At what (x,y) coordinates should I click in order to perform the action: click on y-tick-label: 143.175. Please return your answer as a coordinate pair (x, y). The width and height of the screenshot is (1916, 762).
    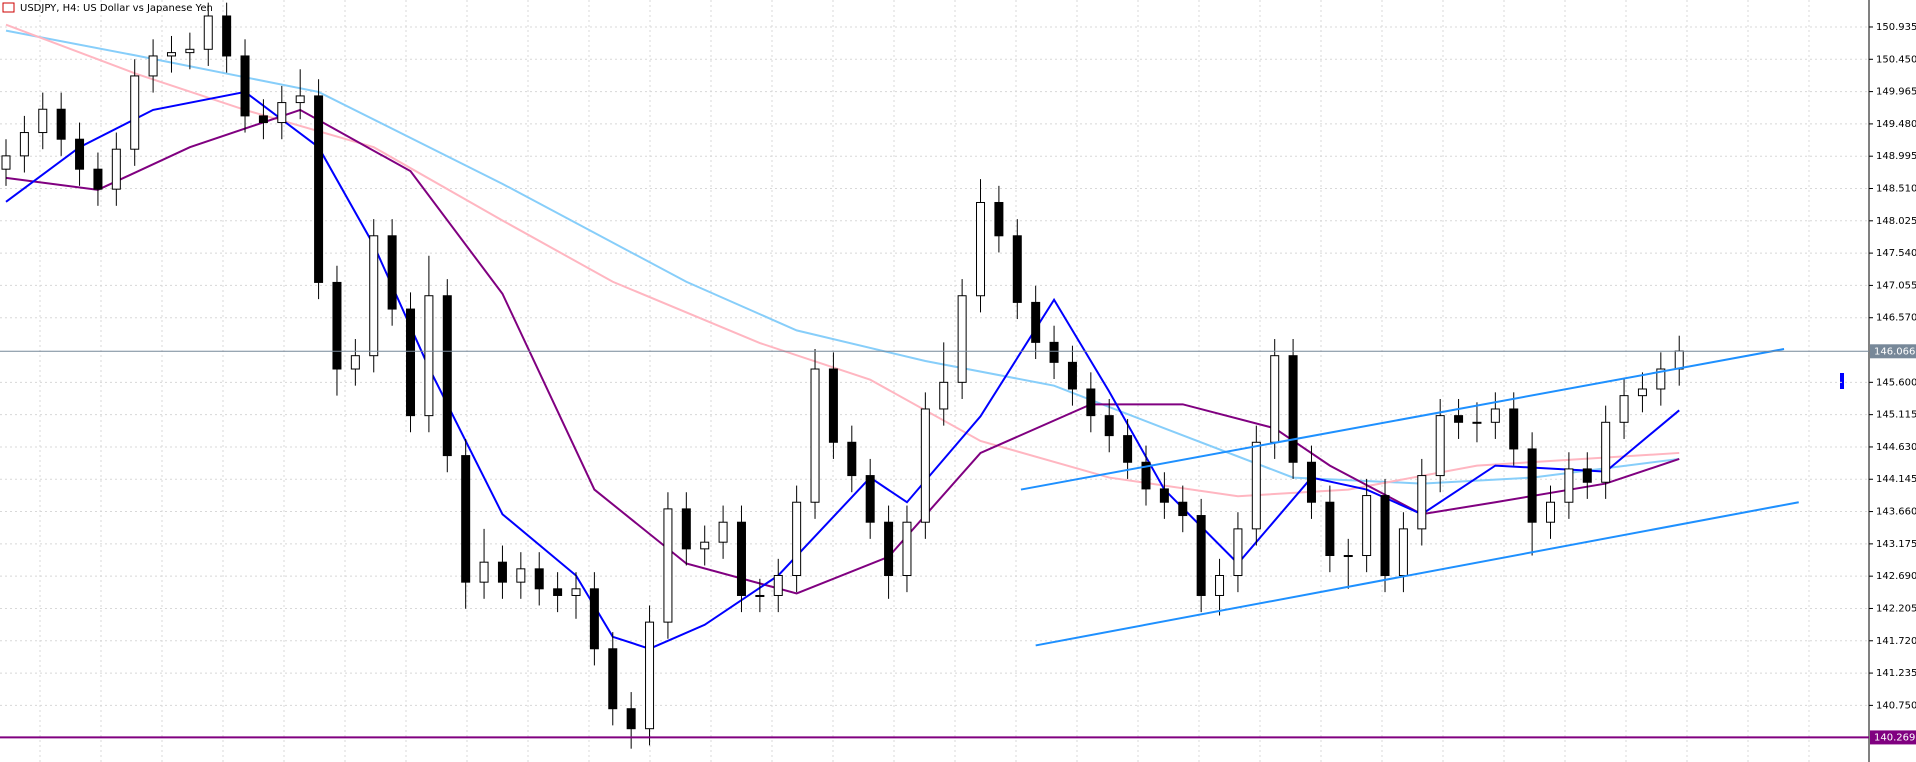
    Looking at the image, I should click on (1896, 544).